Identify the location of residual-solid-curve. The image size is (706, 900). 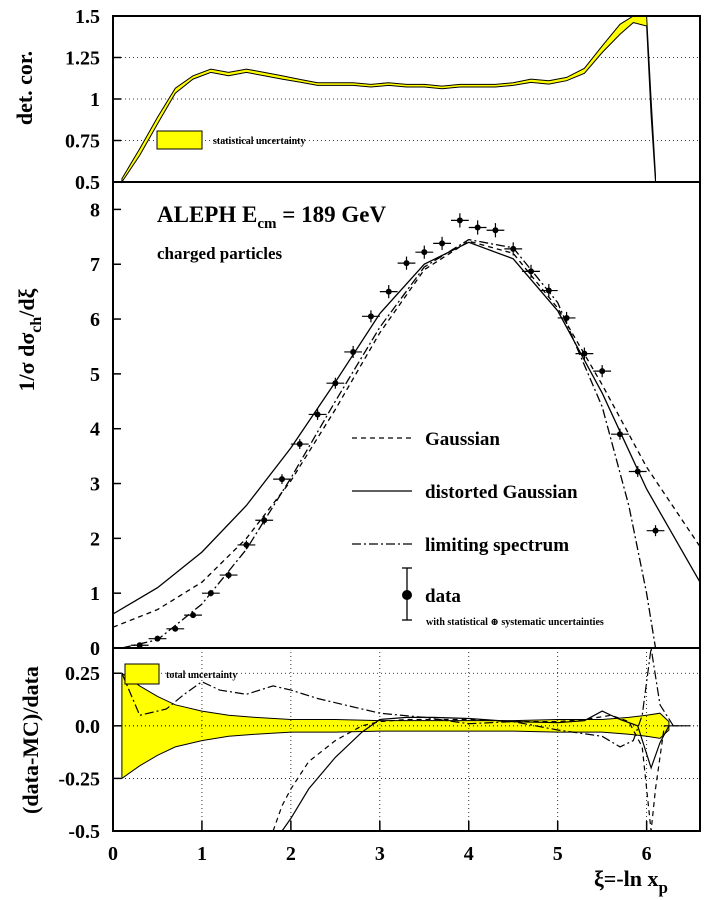
(482, 771).